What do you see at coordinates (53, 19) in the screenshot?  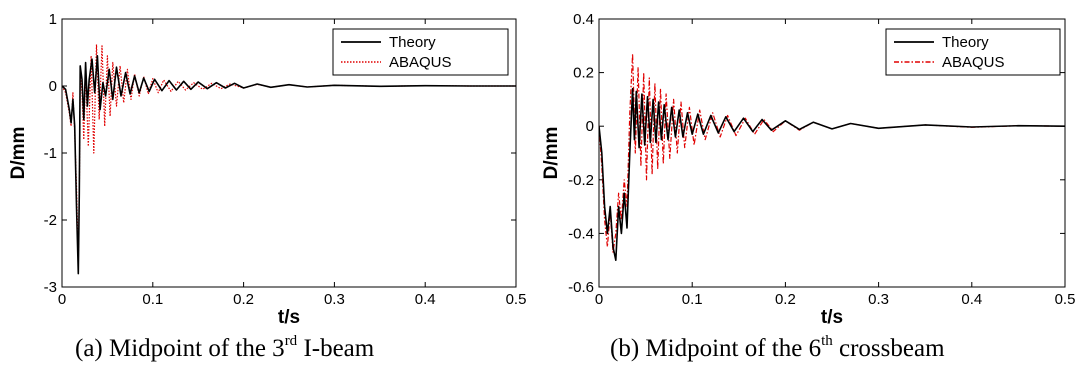 I see `y-tick-label: 1` at bounding box center [53, 19].